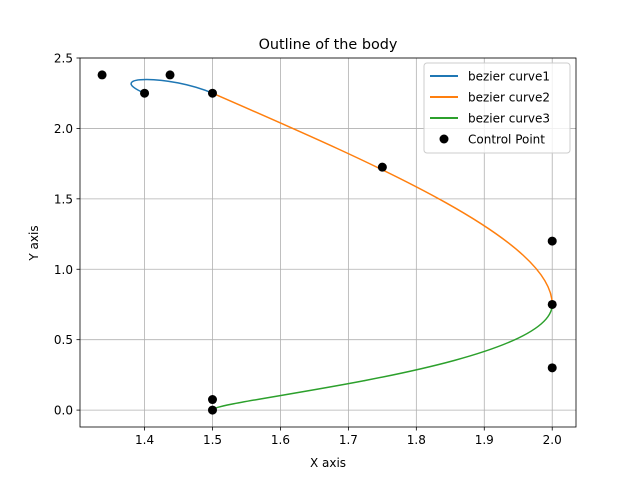  I want to click on chart-title: Outline of the body, so click(328, 45).